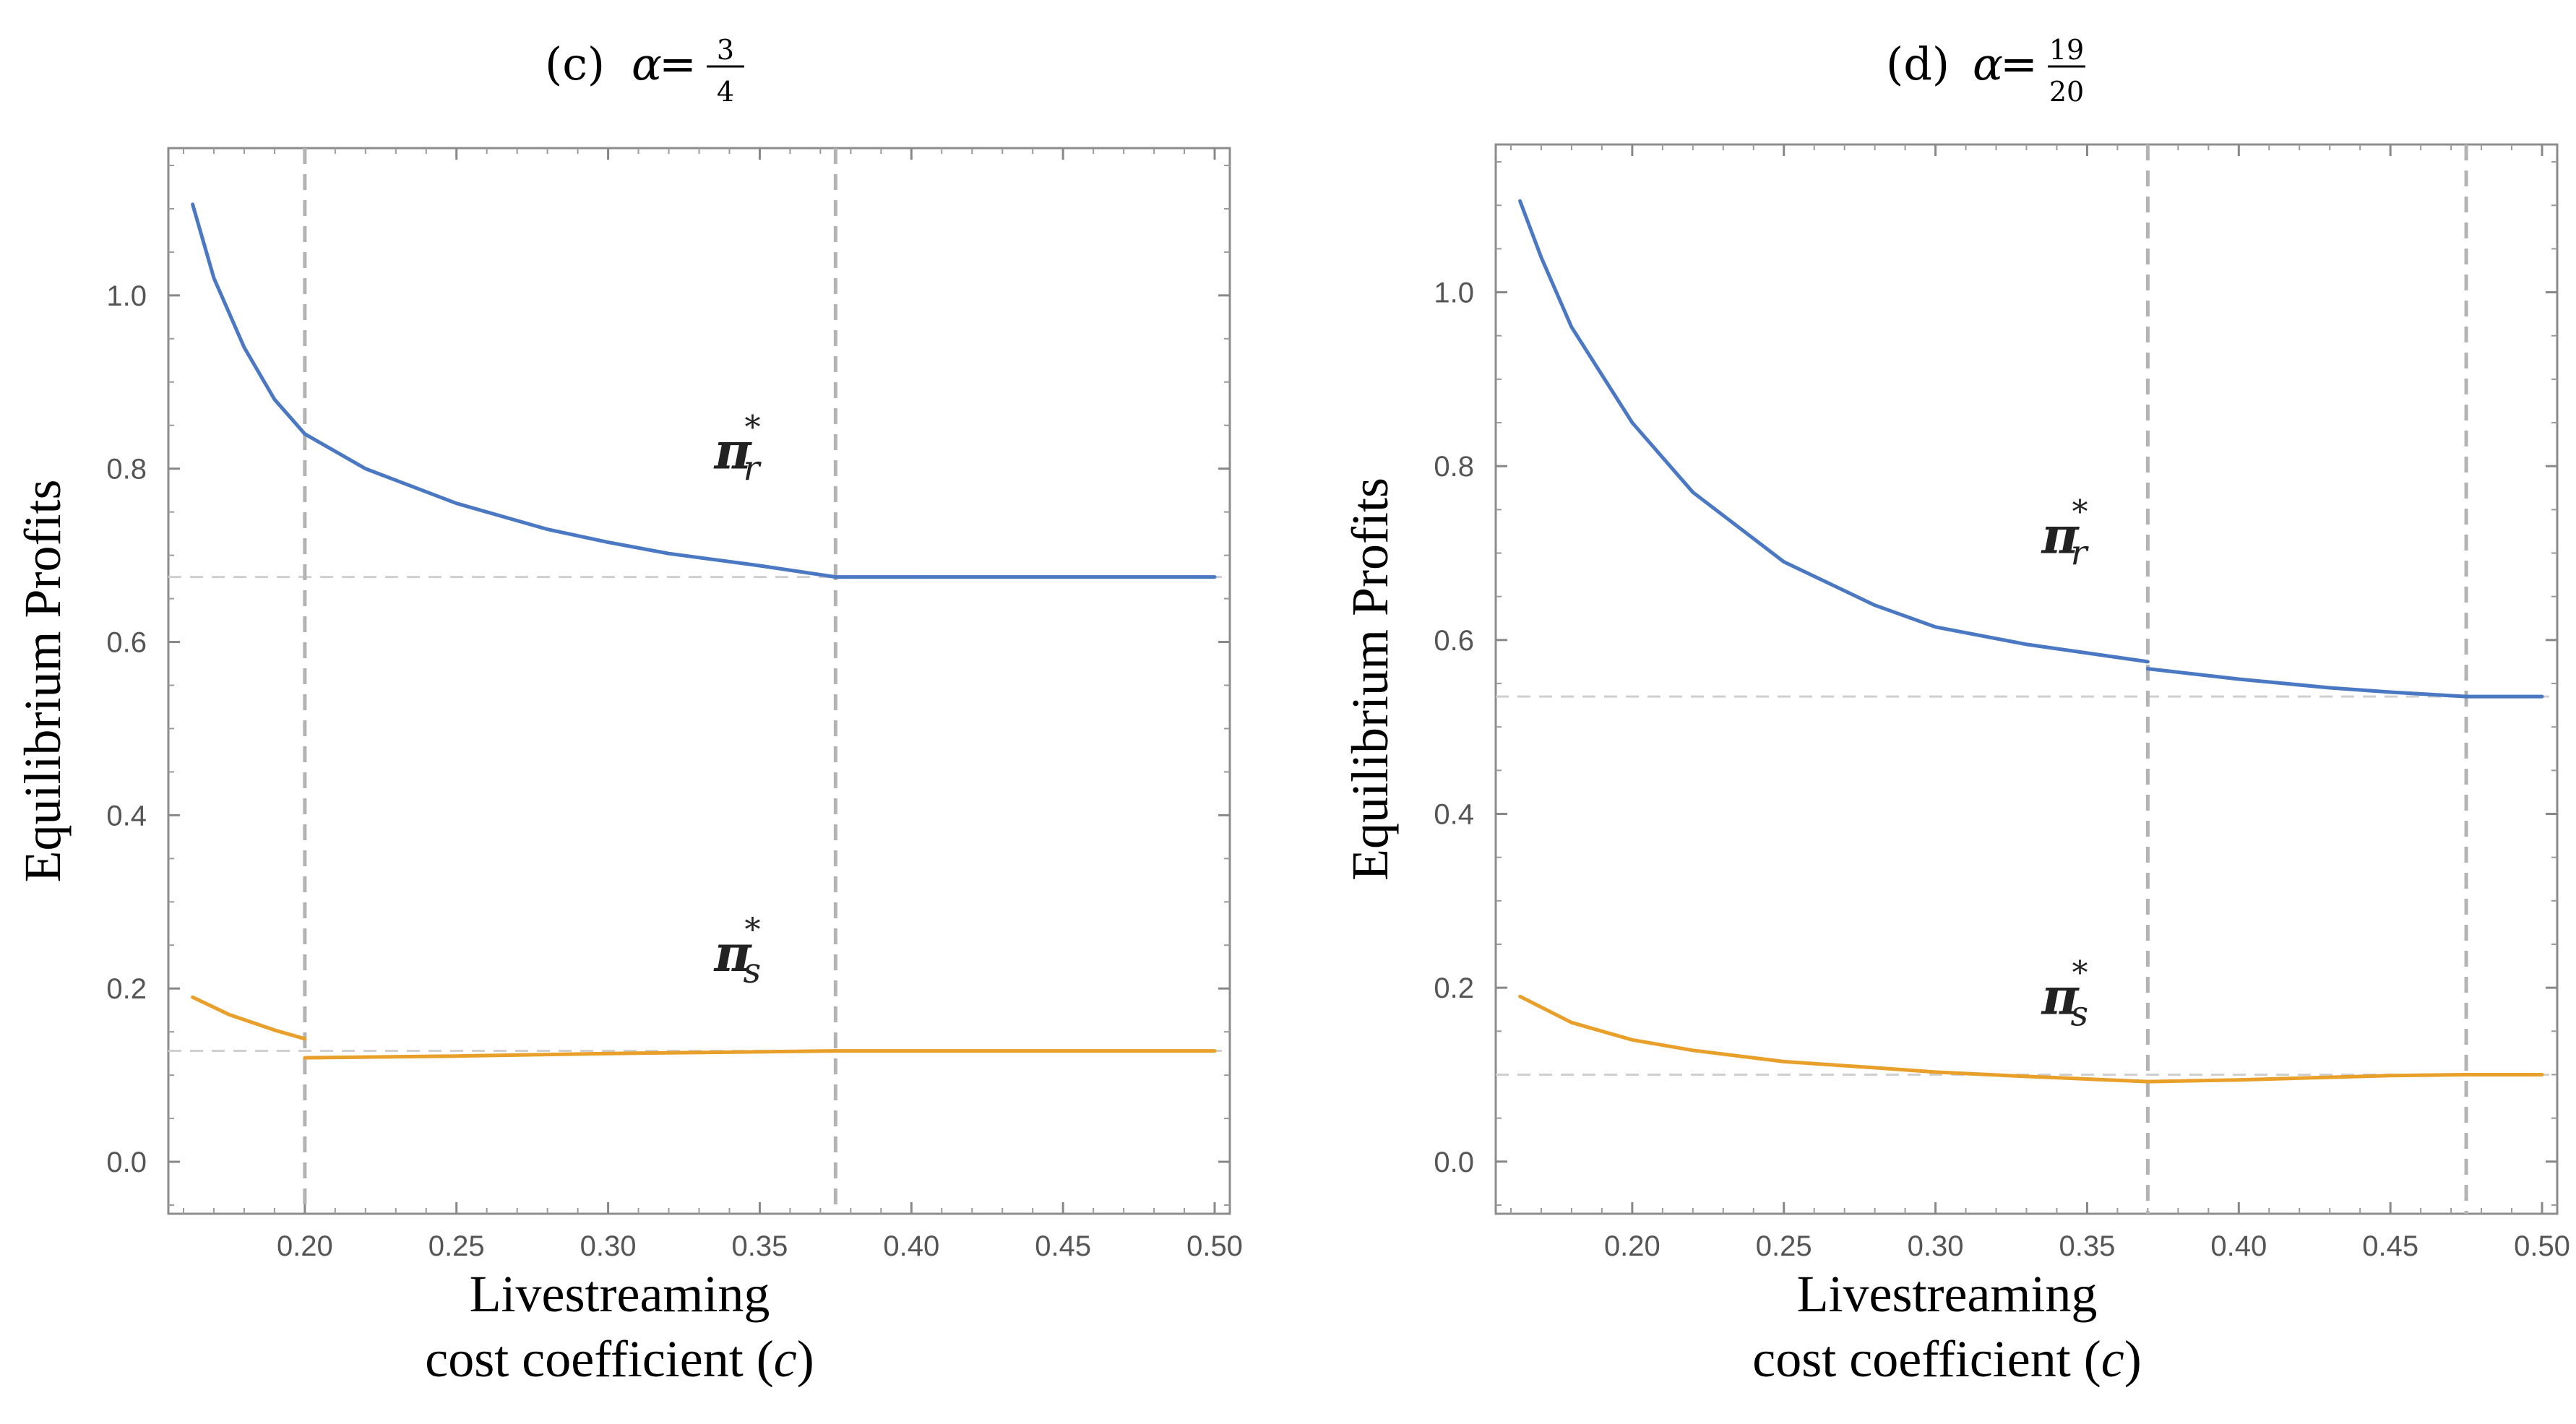 Image resolution: width=2576 pixels, height=1424 pixels. Describe the element at coordinates (1918, 64) in the screenshot. I see `title-prefix: (d)` at that location.